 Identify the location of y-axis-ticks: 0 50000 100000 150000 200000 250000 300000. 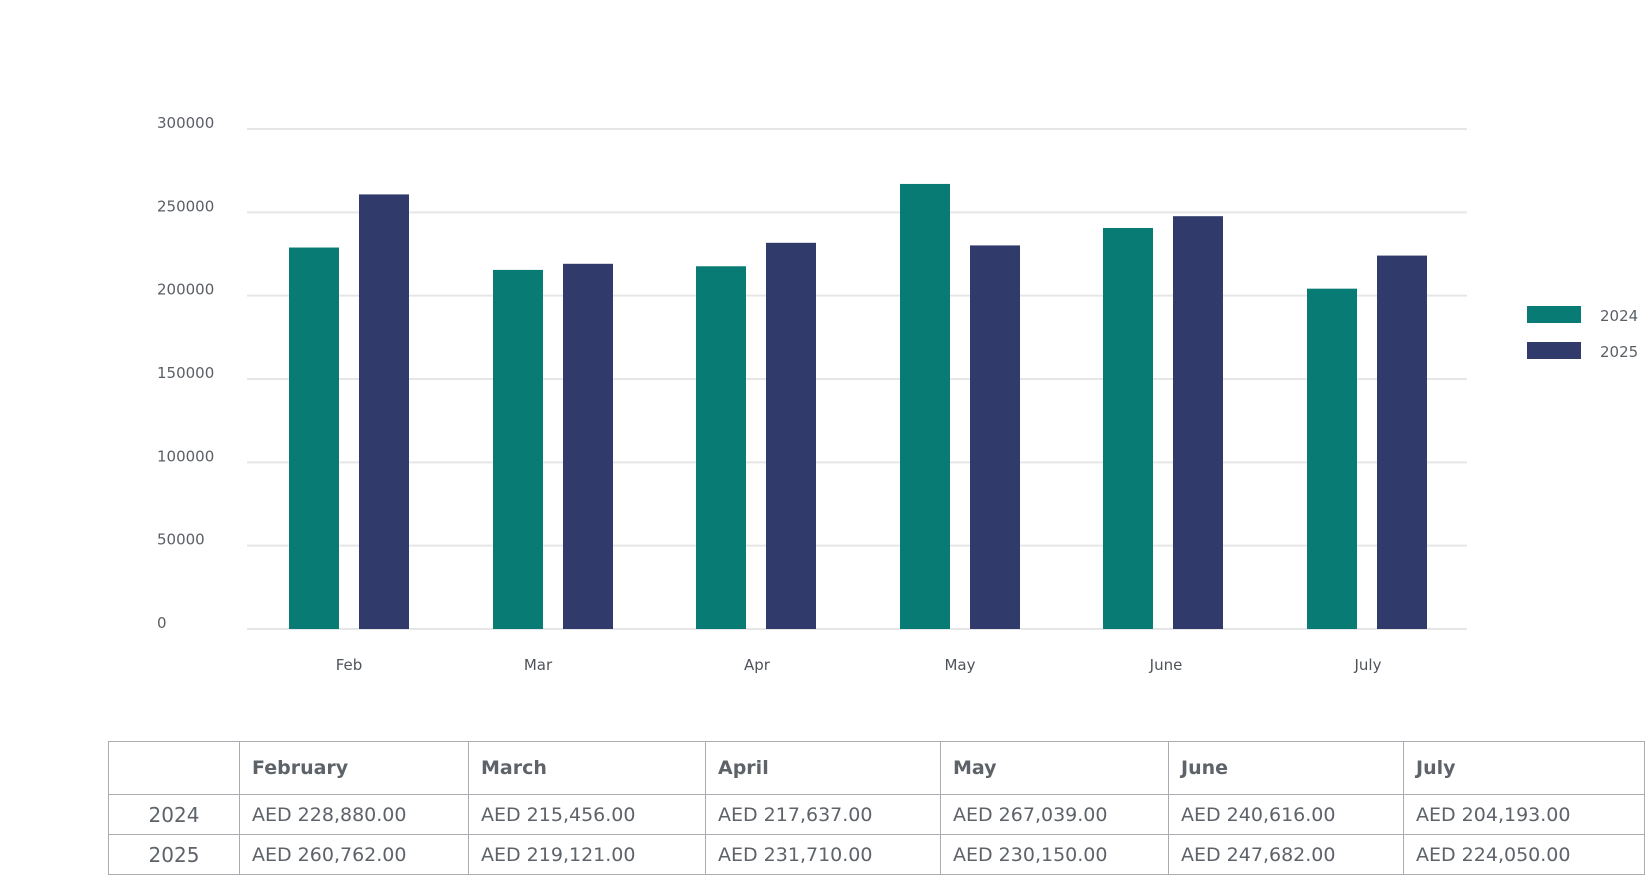
(185, 373).